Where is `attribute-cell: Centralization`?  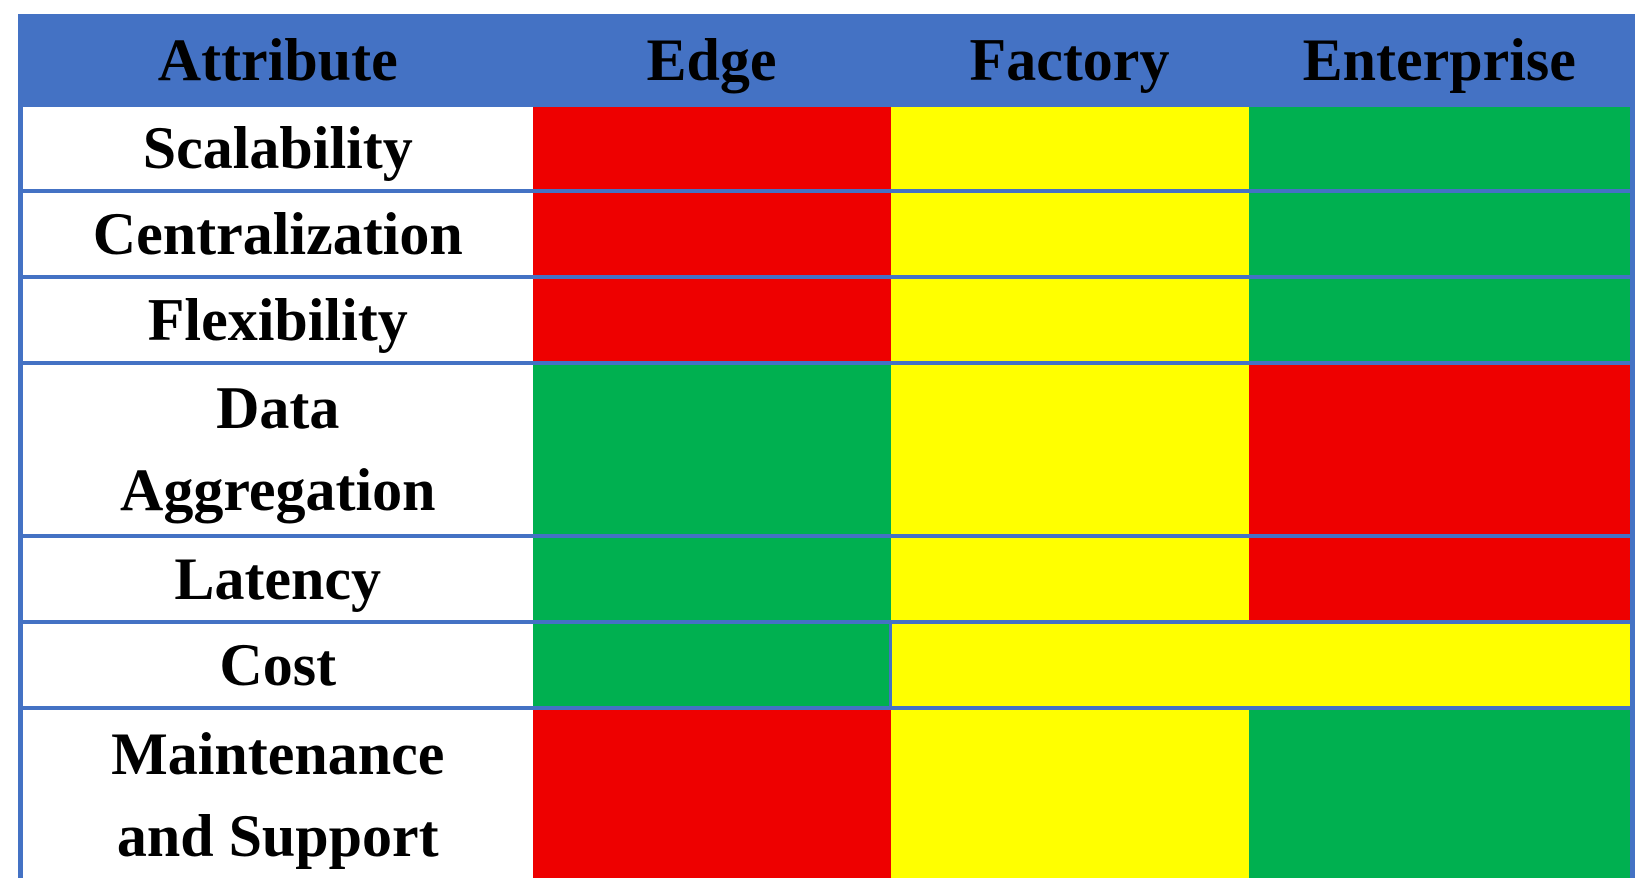
attribute-cell: Centralization is located at coordinates (276, 232).